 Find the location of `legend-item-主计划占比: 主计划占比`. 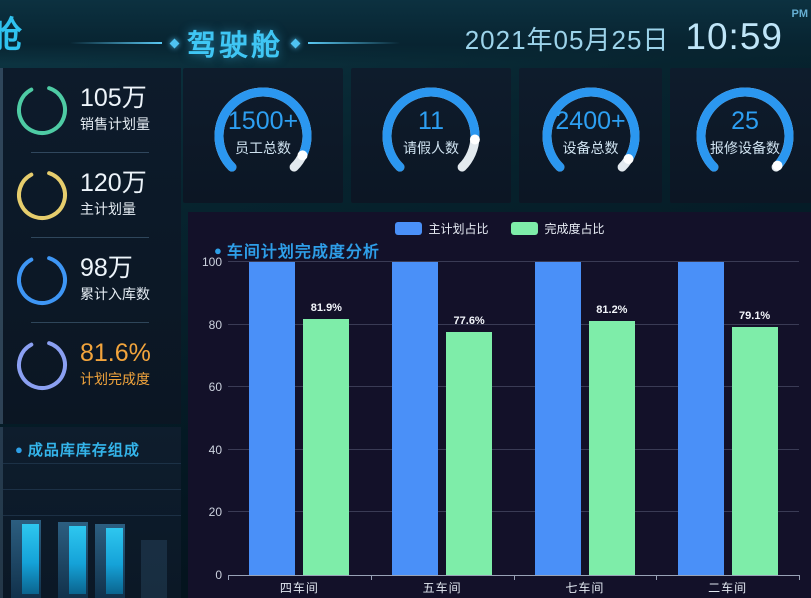

legend-item-主计划占比: 主计划占比 is located at coordinates (441, 228).